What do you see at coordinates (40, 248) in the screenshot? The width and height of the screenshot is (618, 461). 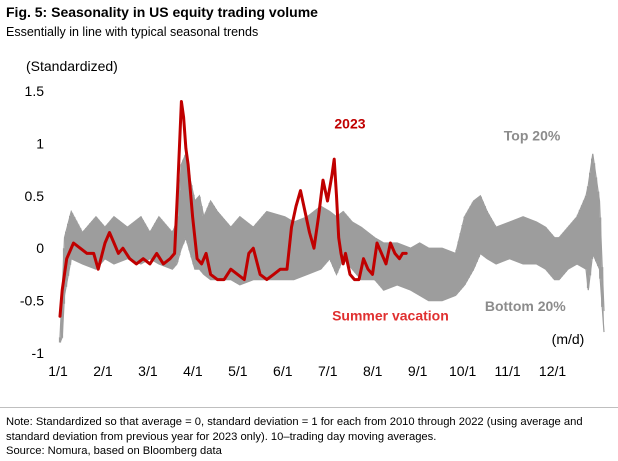 I see `y-tick-label: 0` at bounding box center [40, 248].